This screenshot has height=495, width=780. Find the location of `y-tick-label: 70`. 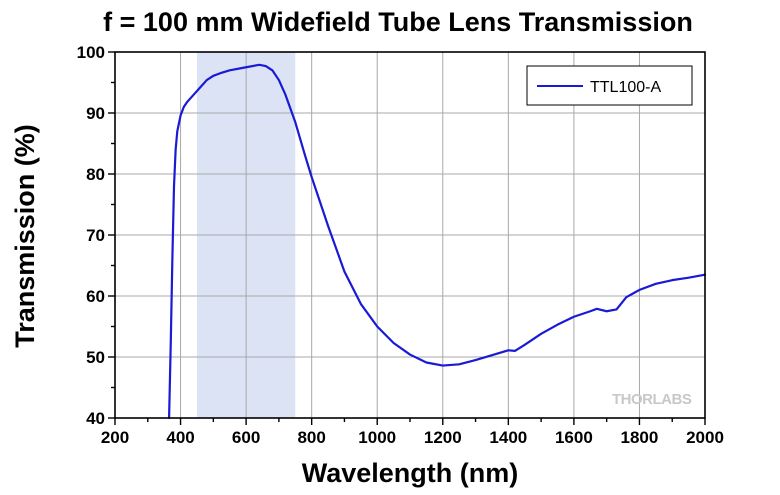

y-tick-label: 70 is located at coordinates (95, 235).